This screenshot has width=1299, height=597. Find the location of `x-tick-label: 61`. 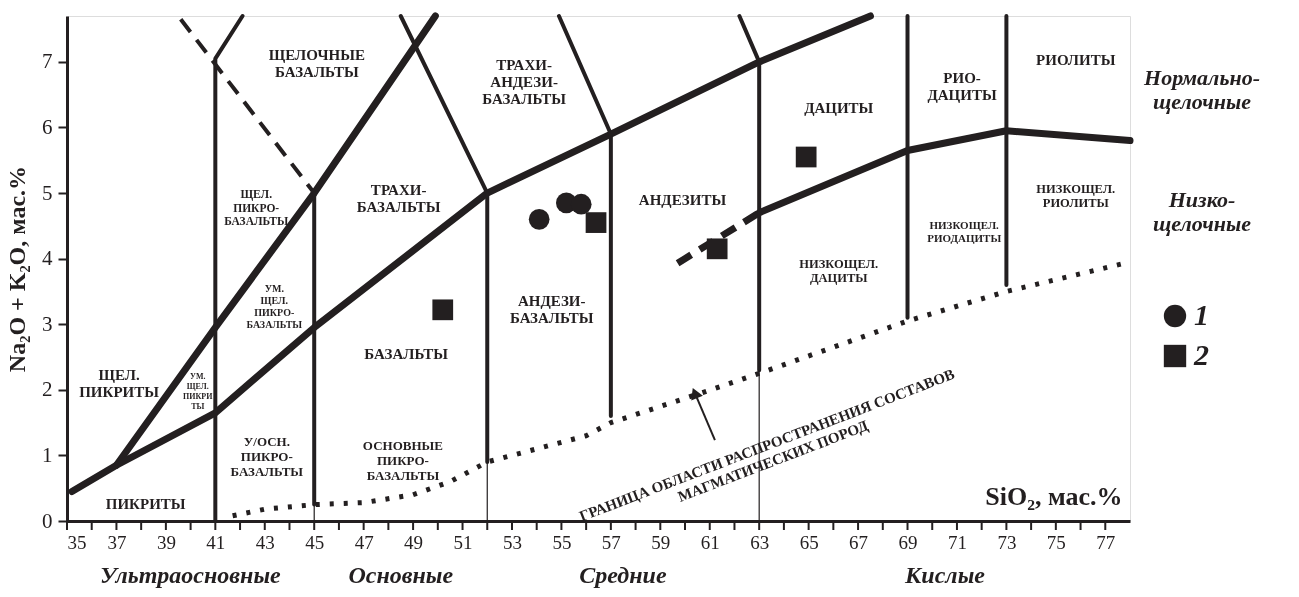

x-tick-label: 61 is located at coordinates (710, 542).